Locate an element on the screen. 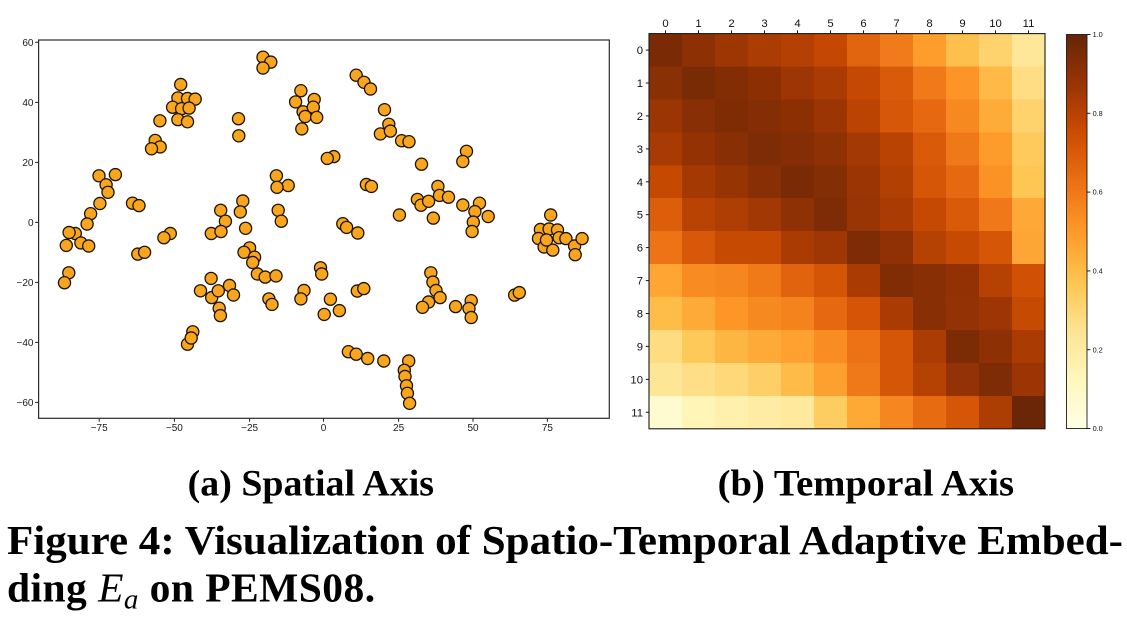 The height and width of the screenshot is (623, 1127). svg-text: ding Ea on PEMS08. is located at coordinates (191, 590).